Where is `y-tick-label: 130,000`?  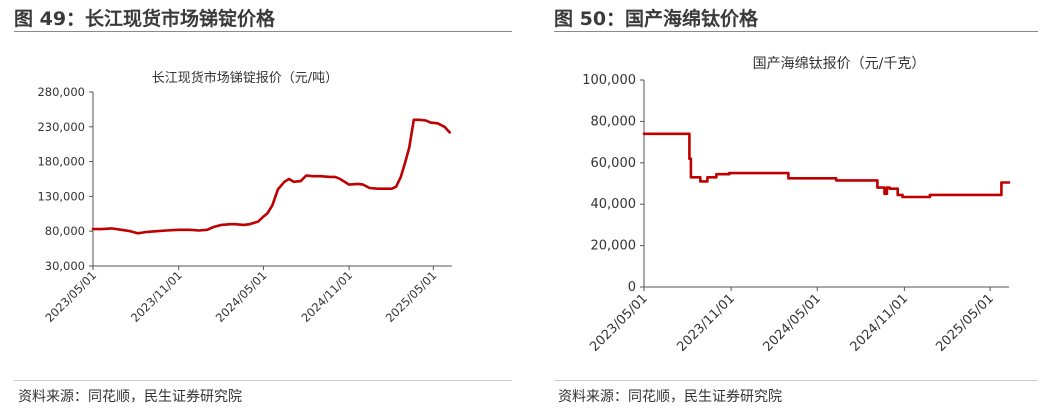
y-tick-label: 130,000 is located at coordinates (61, 196).